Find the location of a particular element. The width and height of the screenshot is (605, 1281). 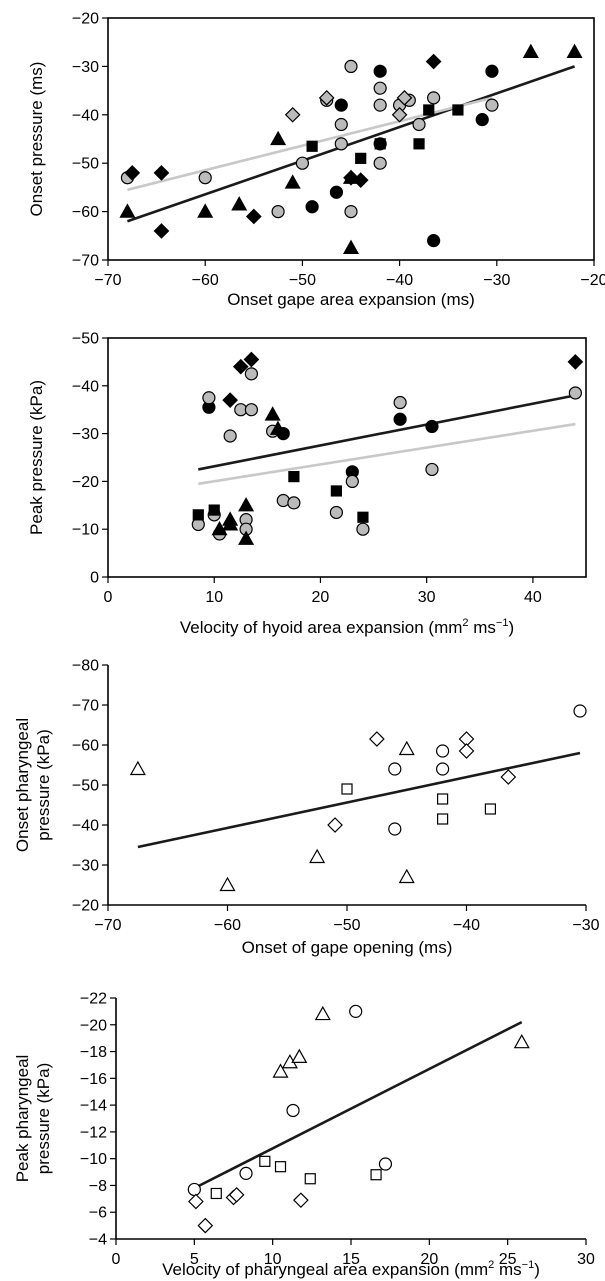

x-tick-label: −50 is located at coordinates (346, 925).